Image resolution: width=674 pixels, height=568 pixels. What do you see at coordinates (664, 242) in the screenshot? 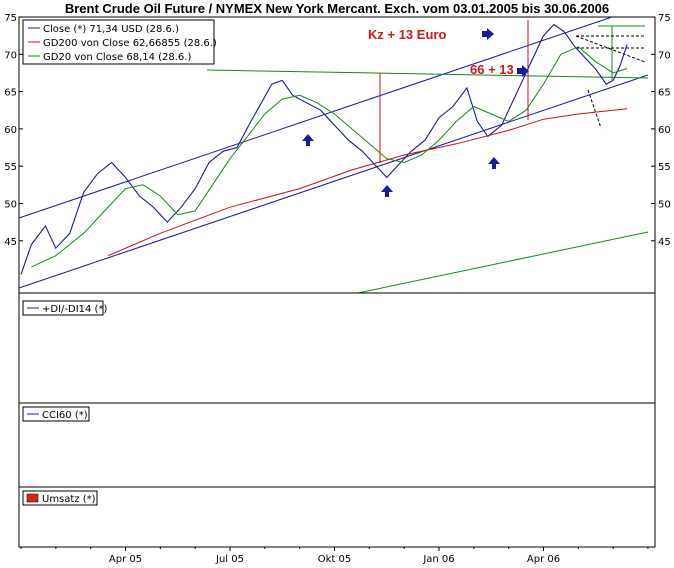
I see `y-tick-label-right: 45` at bounding box center [664, 242].